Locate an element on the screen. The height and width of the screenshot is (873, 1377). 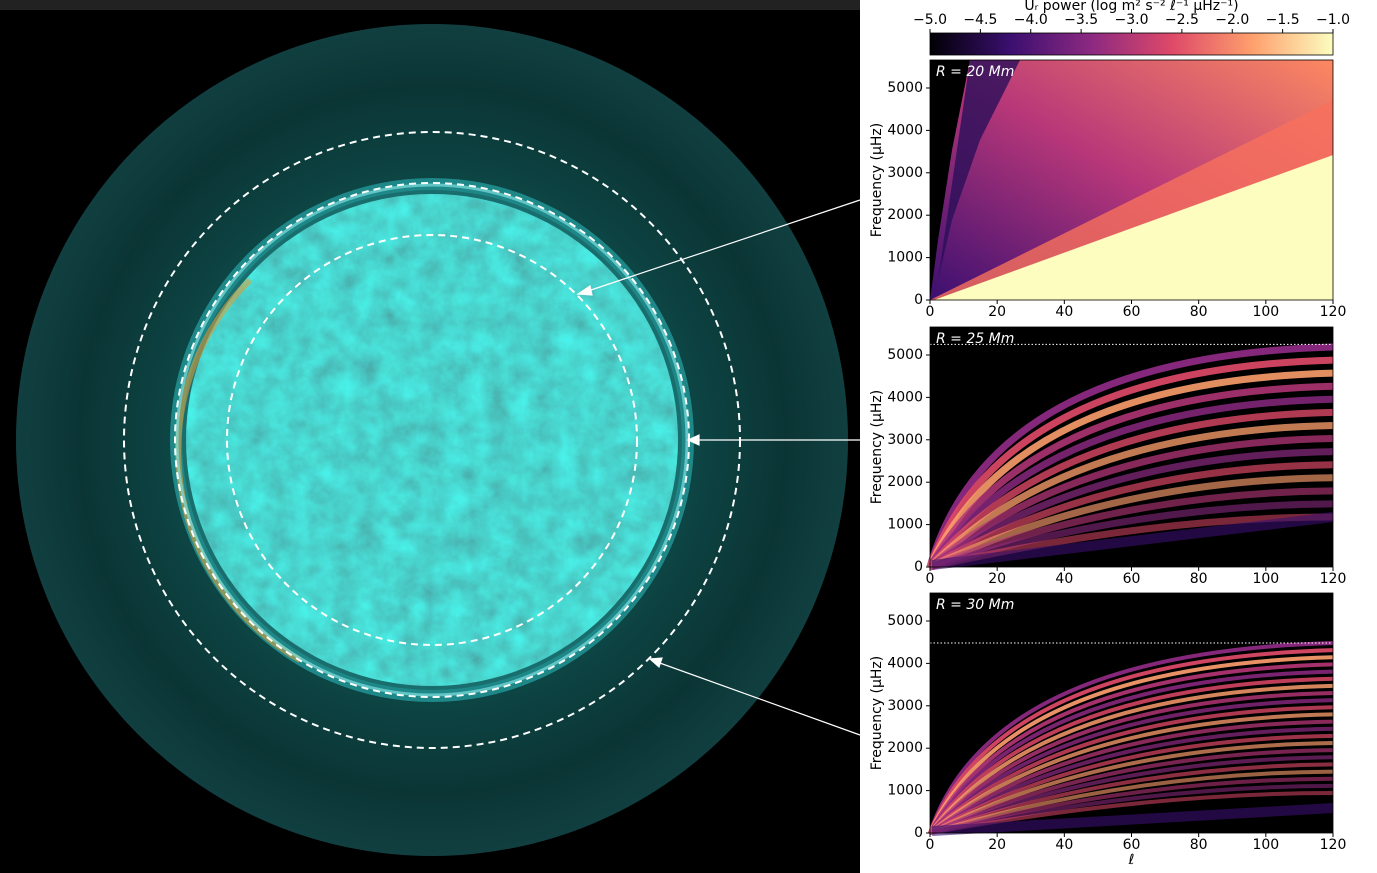
dashed-circle is located at coordinates (432, 440).